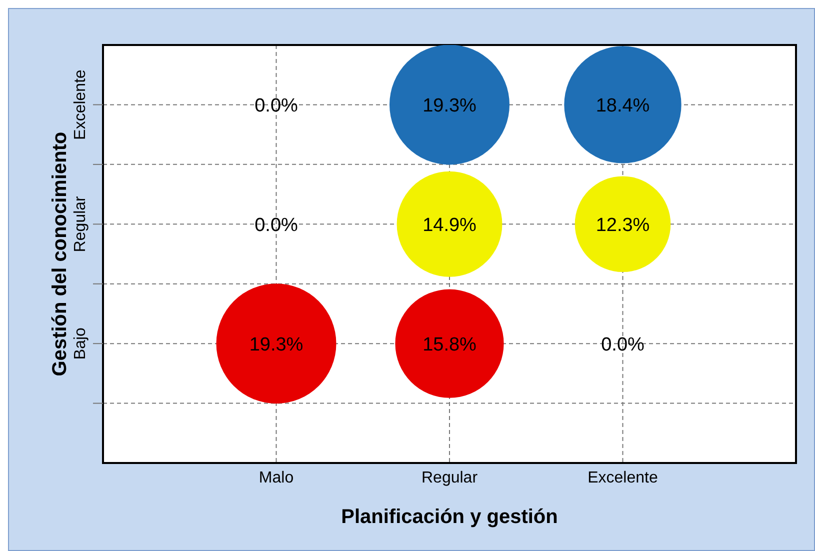 Image resolution: width=815 pixels, height=551 pixels. Describe the element at coordinates (60, 254) in the screenshot. I see `y-axis-title: Gestión del conocimiento` at that location.